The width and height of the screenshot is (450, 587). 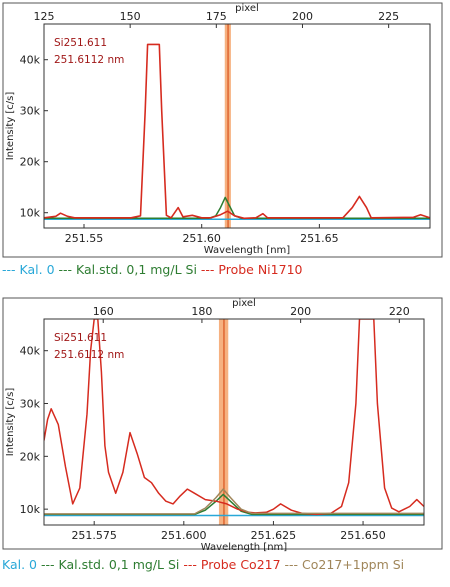 What do you see at coordinates (10, 126) in the screenshot?
I see `chart-1-y-axis-title: Intensity [c/s]` at bounding box center [10, 126].